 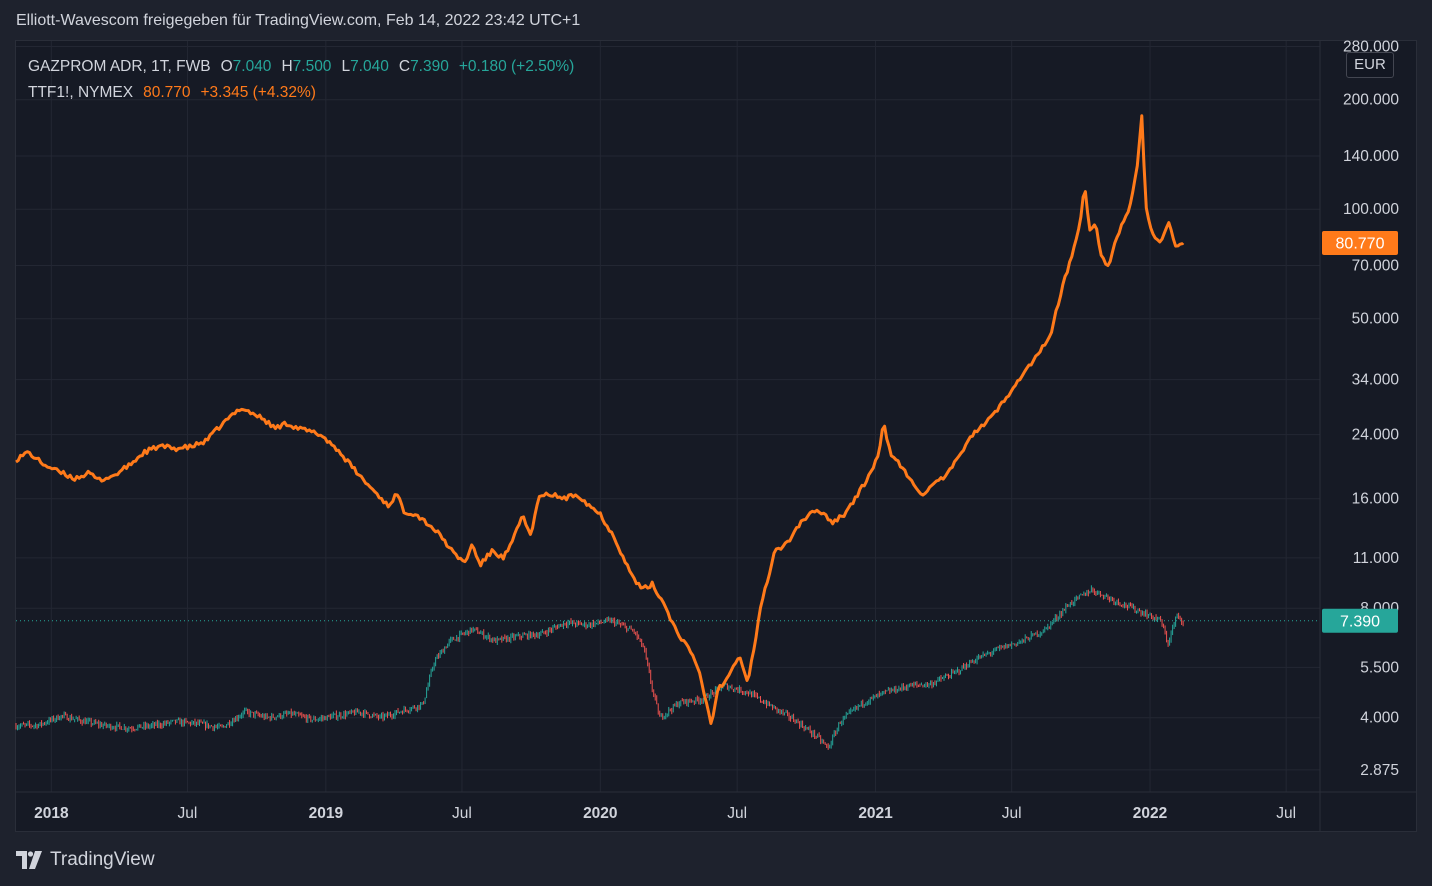 What do you see at coordinates (346, 66) in the screenshot?
I see `legend-low-label: L` at bounding box center [346, 66].